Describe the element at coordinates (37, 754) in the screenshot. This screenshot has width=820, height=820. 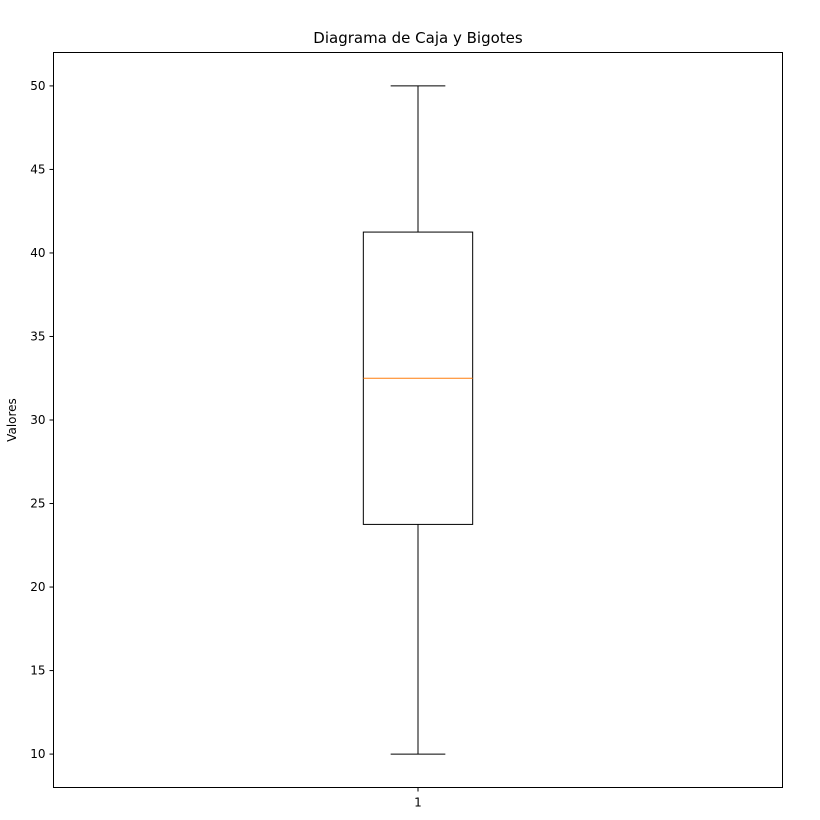
I see `y-tick-label: 10` at that location.